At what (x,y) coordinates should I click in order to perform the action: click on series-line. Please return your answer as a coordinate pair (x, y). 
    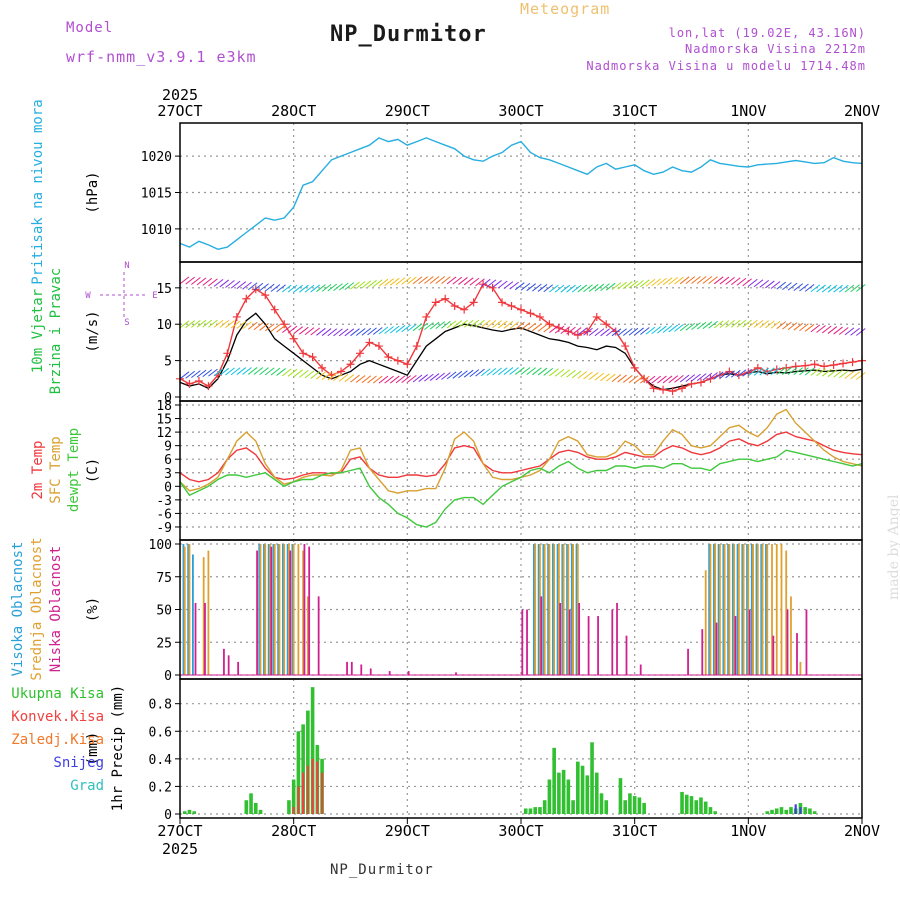
    Looking at the image, I should click on (521, 457).